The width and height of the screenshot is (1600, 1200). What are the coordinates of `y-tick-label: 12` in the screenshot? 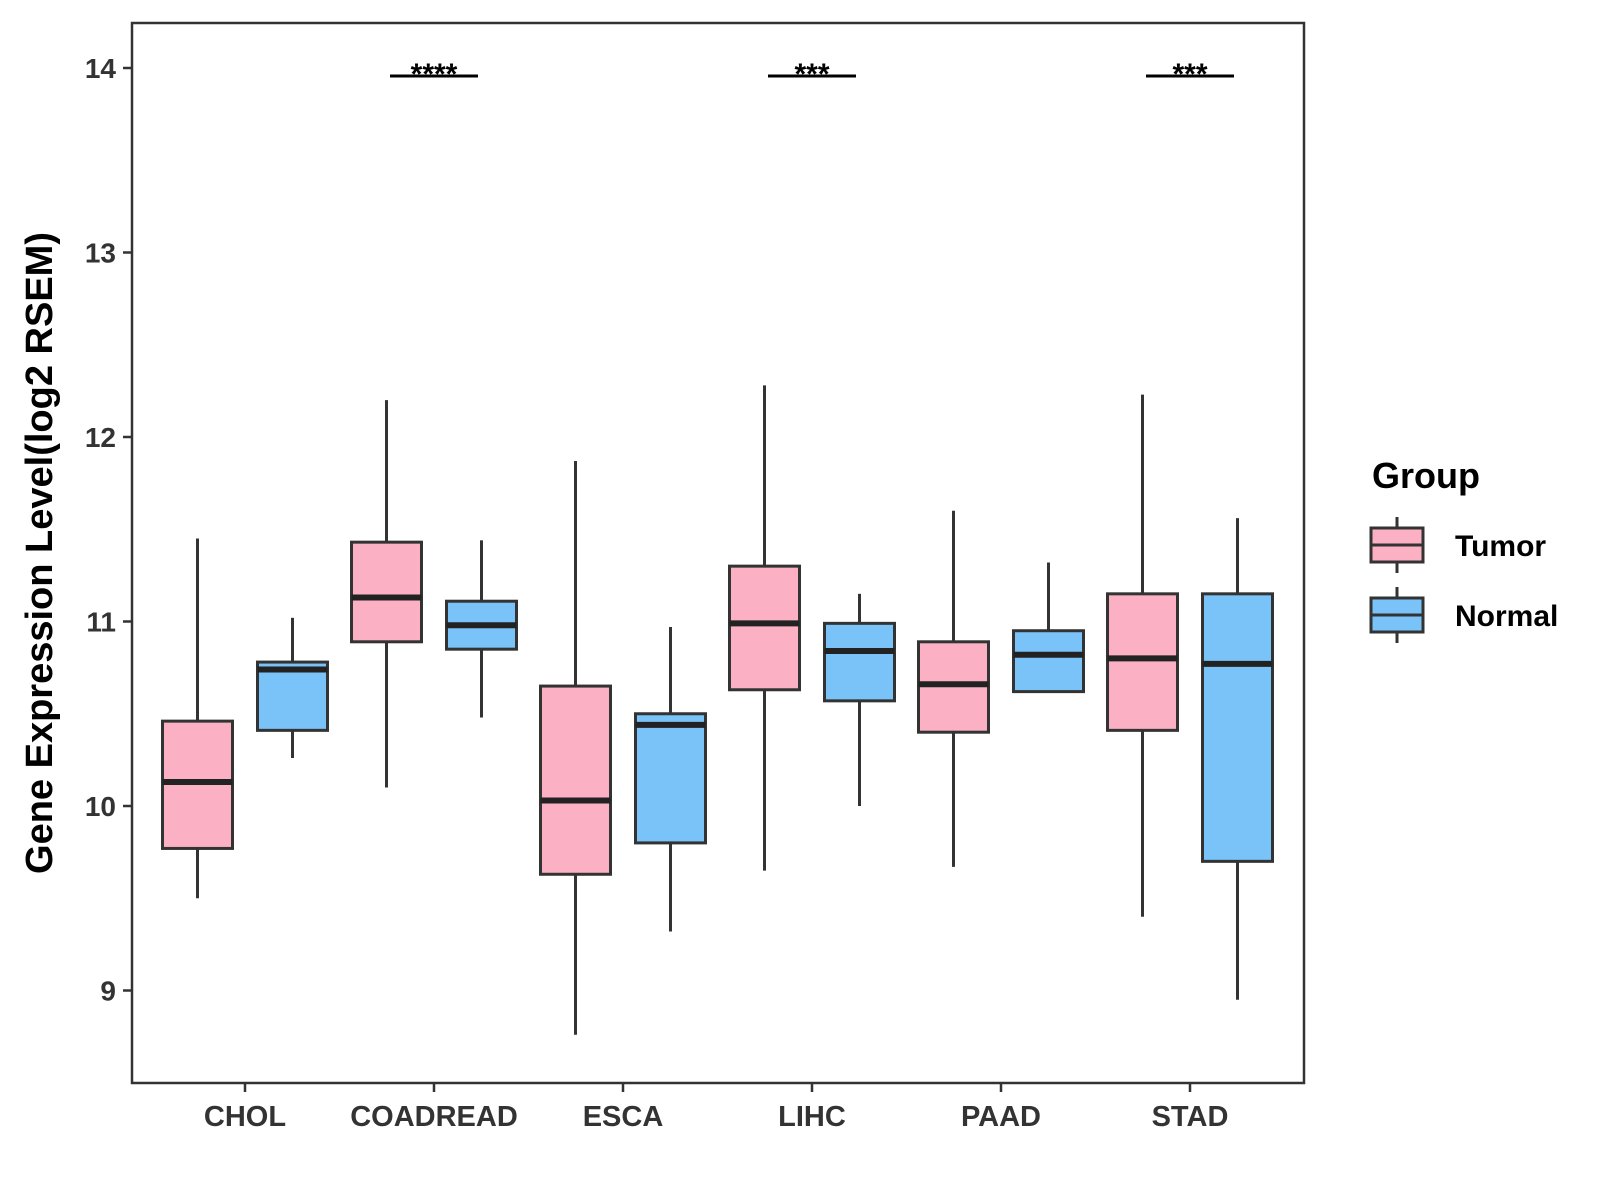 It's located at (100, 437).